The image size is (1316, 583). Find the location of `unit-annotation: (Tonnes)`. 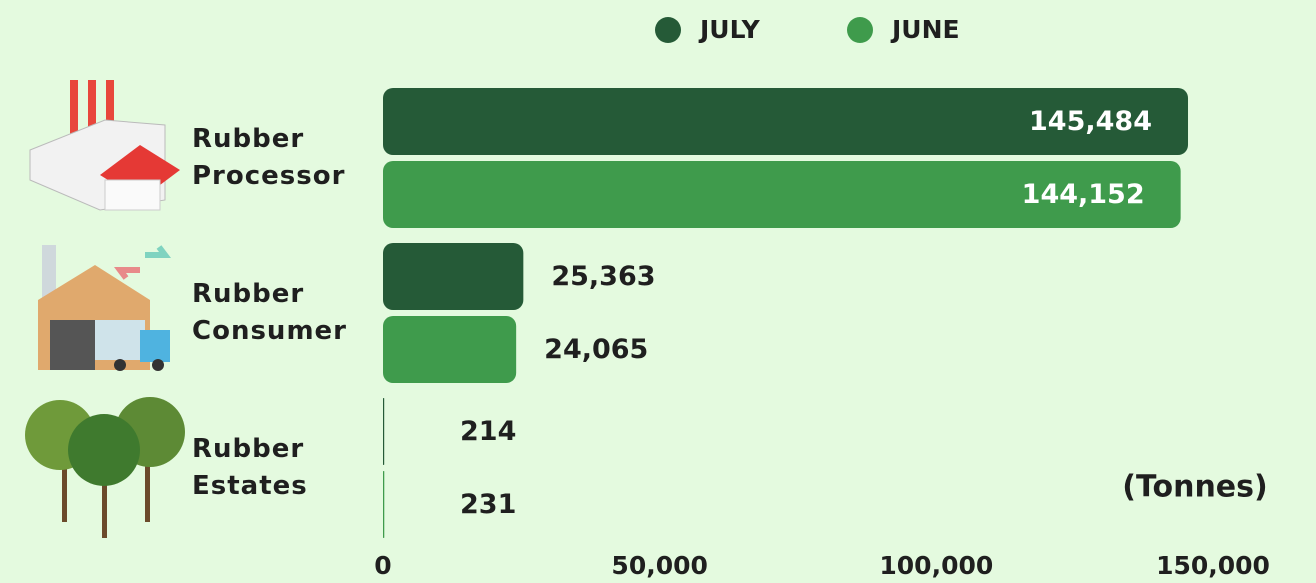

unit-annotation: (Tonnes) is located at coordinates (1194, 487).